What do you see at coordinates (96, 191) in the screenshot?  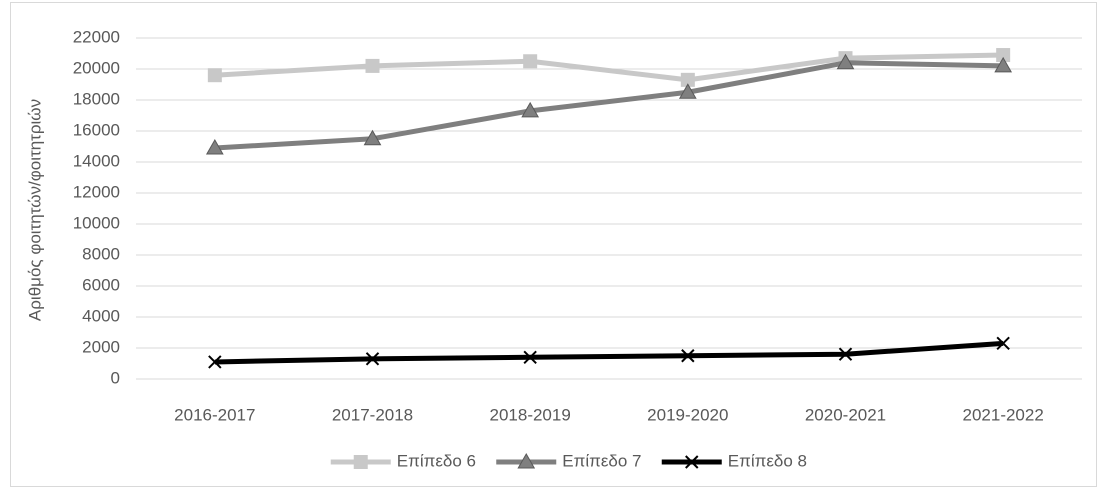 I see `y-tick-label: 12000` at bounding box center [96, 191].